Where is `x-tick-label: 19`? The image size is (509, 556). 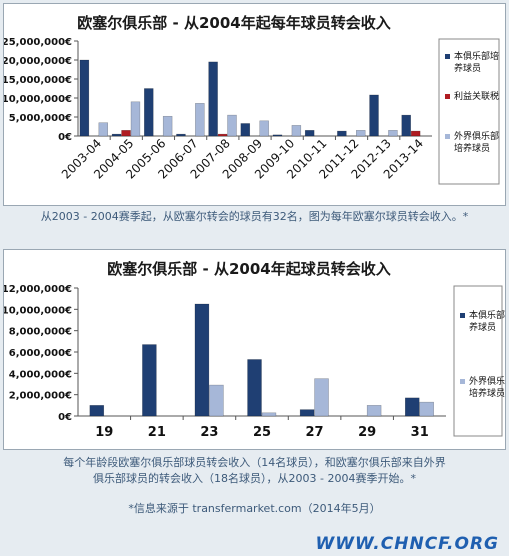
x-tick-label: 19 is located at coordinates (104, 432).